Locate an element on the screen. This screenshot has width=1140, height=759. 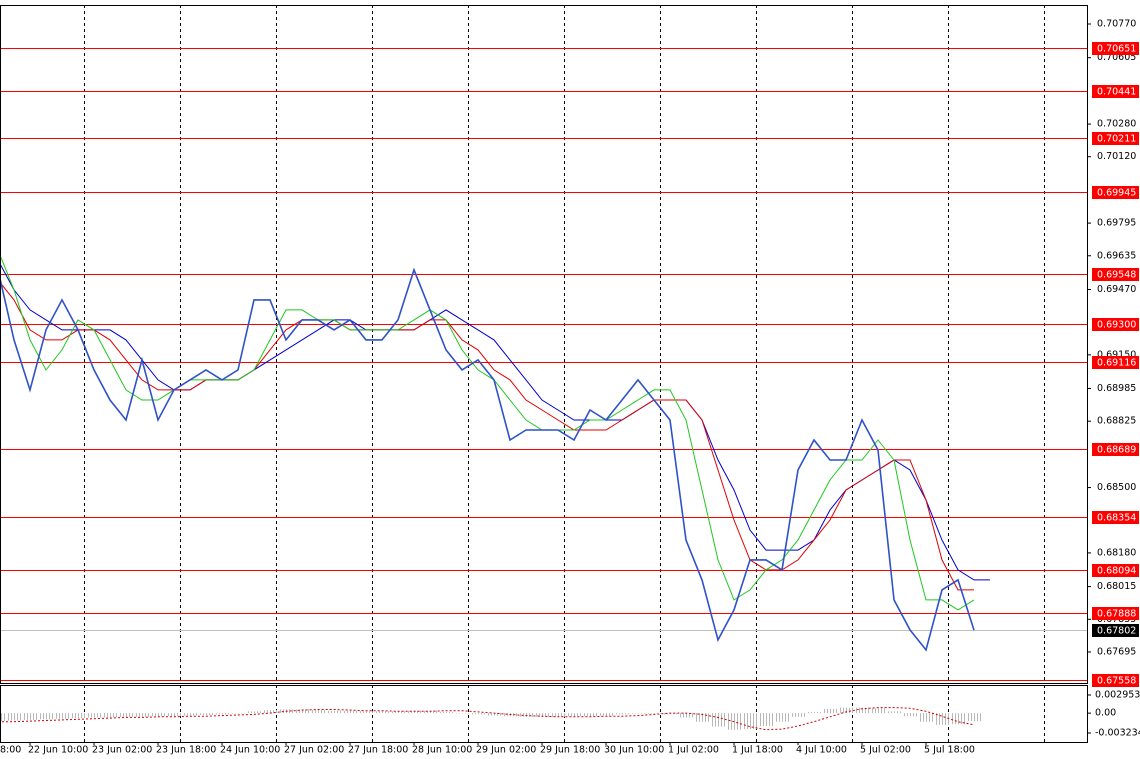
y-tick-label: 0.70770 is located at coordinates (1116, 23).